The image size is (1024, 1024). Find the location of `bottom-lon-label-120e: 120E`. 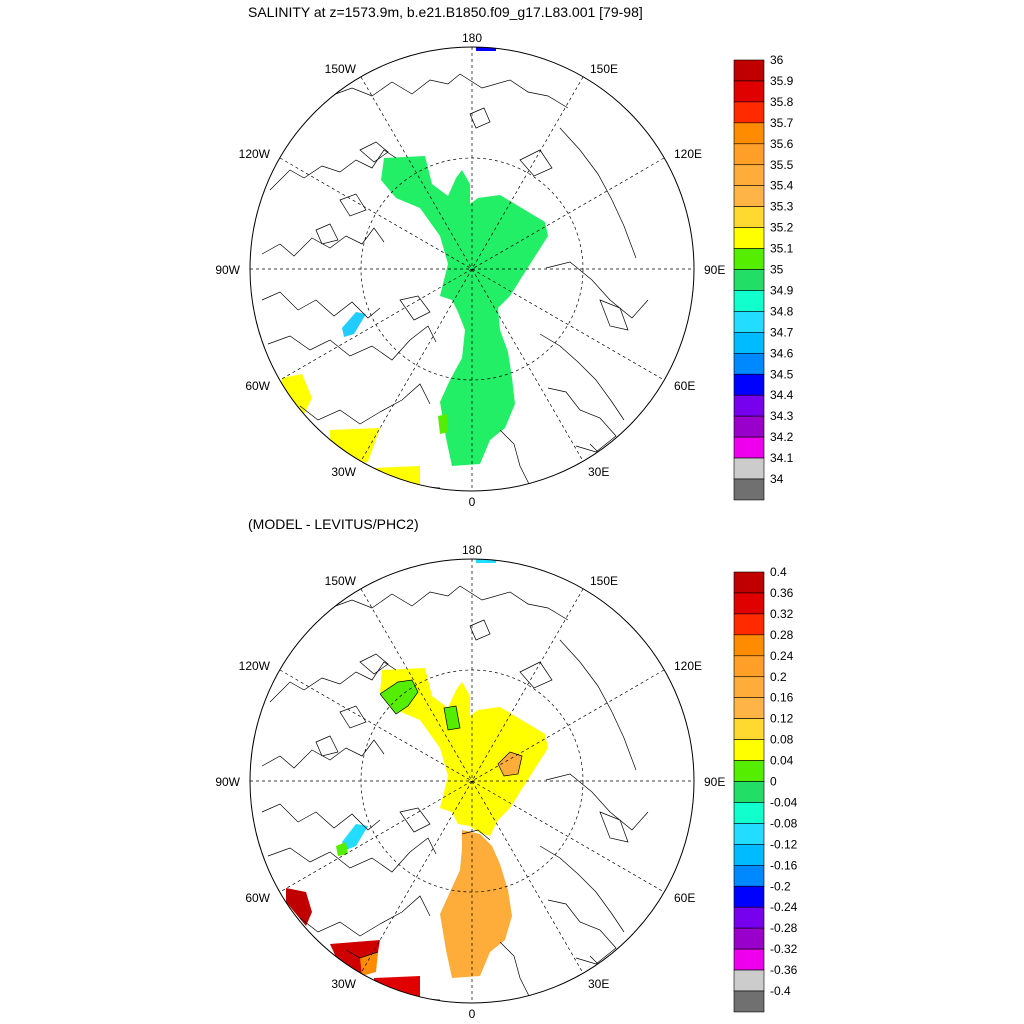

bottom-lon-label-120e: 120E is located at coordinates (688, 666).